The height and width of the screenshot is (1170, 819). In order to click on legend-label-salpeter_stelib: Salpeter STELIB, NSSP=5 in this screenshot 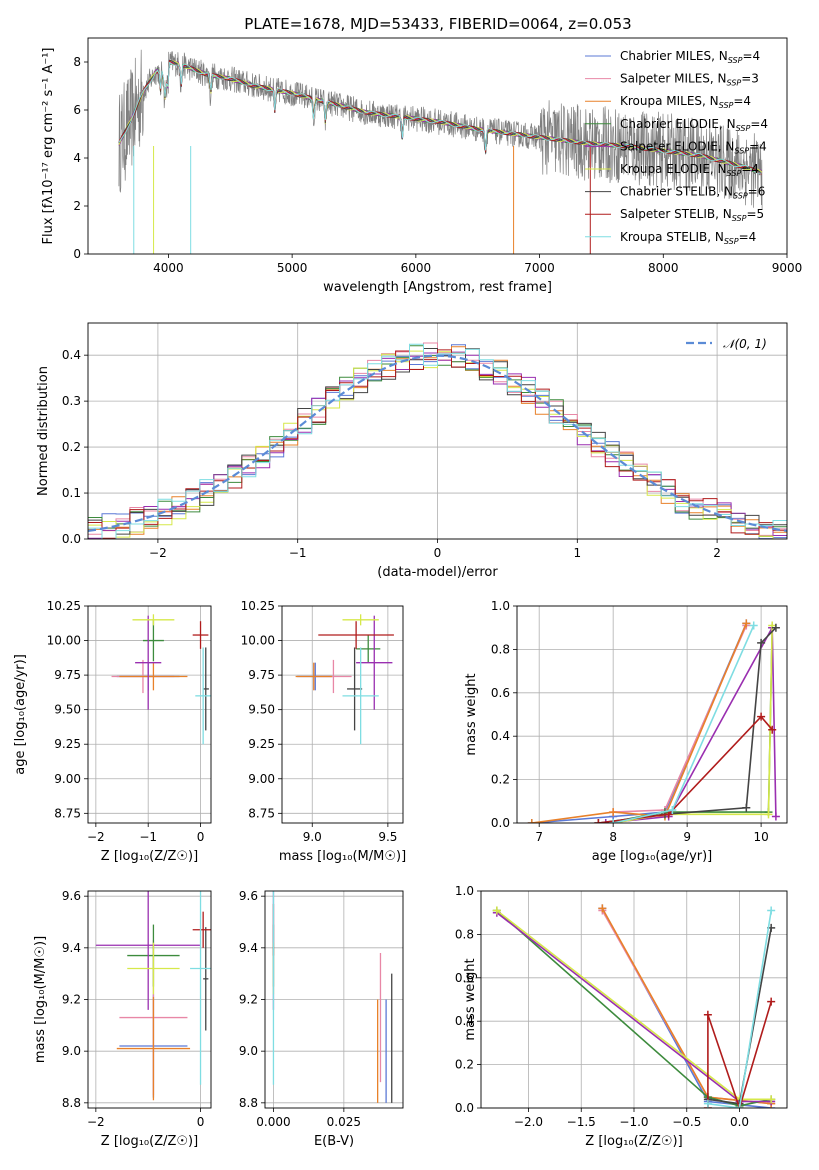, I will do `click(692, 215)`.